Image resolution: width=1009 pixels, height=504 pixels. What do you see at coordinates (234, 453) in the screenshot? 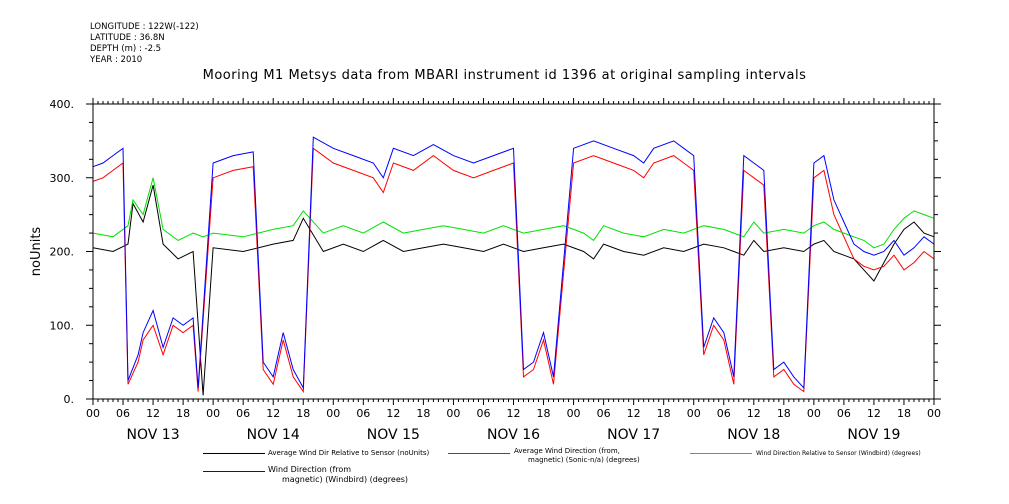
I see `legend-swatch-black` at bounding box center [234, 453].